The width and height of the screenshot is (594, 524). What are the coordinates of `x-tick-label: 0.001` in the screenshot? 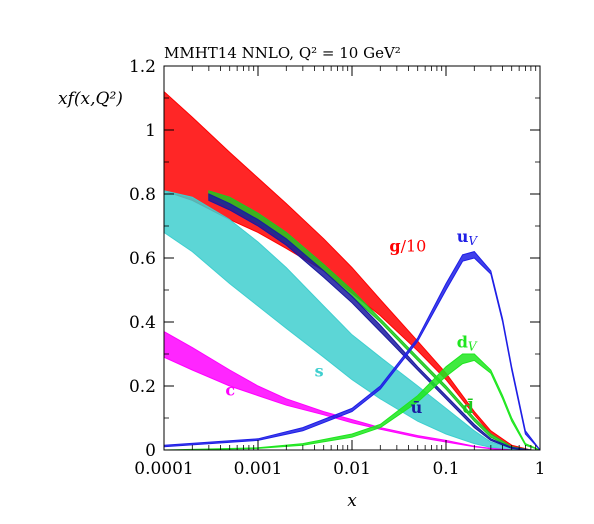 It's located at (258, 469).